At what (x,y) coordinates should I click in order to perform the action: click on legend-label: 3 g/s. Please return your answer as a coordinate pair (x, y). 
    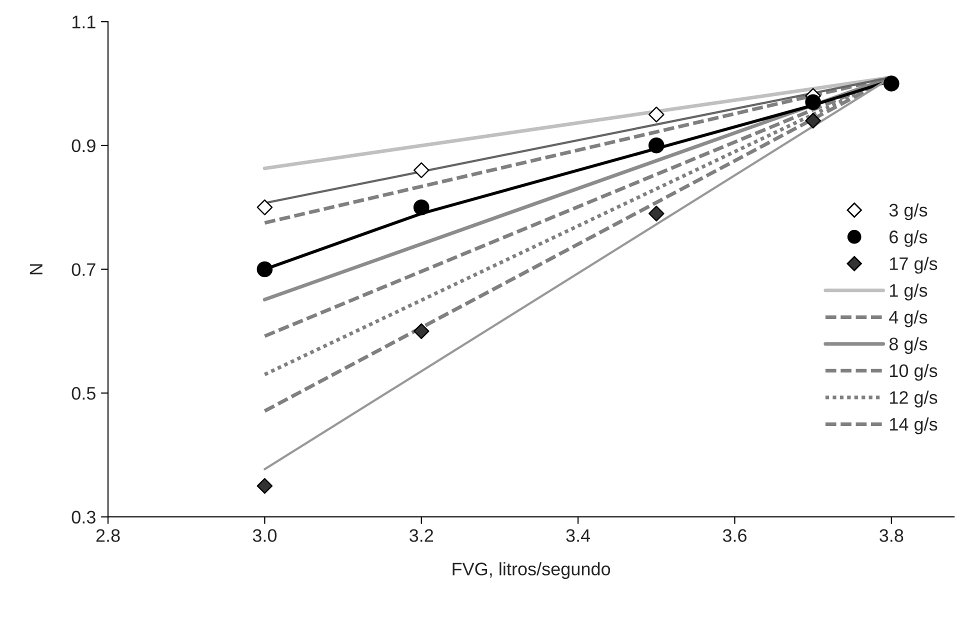
    Looking at the image, I should click on (908, 211).